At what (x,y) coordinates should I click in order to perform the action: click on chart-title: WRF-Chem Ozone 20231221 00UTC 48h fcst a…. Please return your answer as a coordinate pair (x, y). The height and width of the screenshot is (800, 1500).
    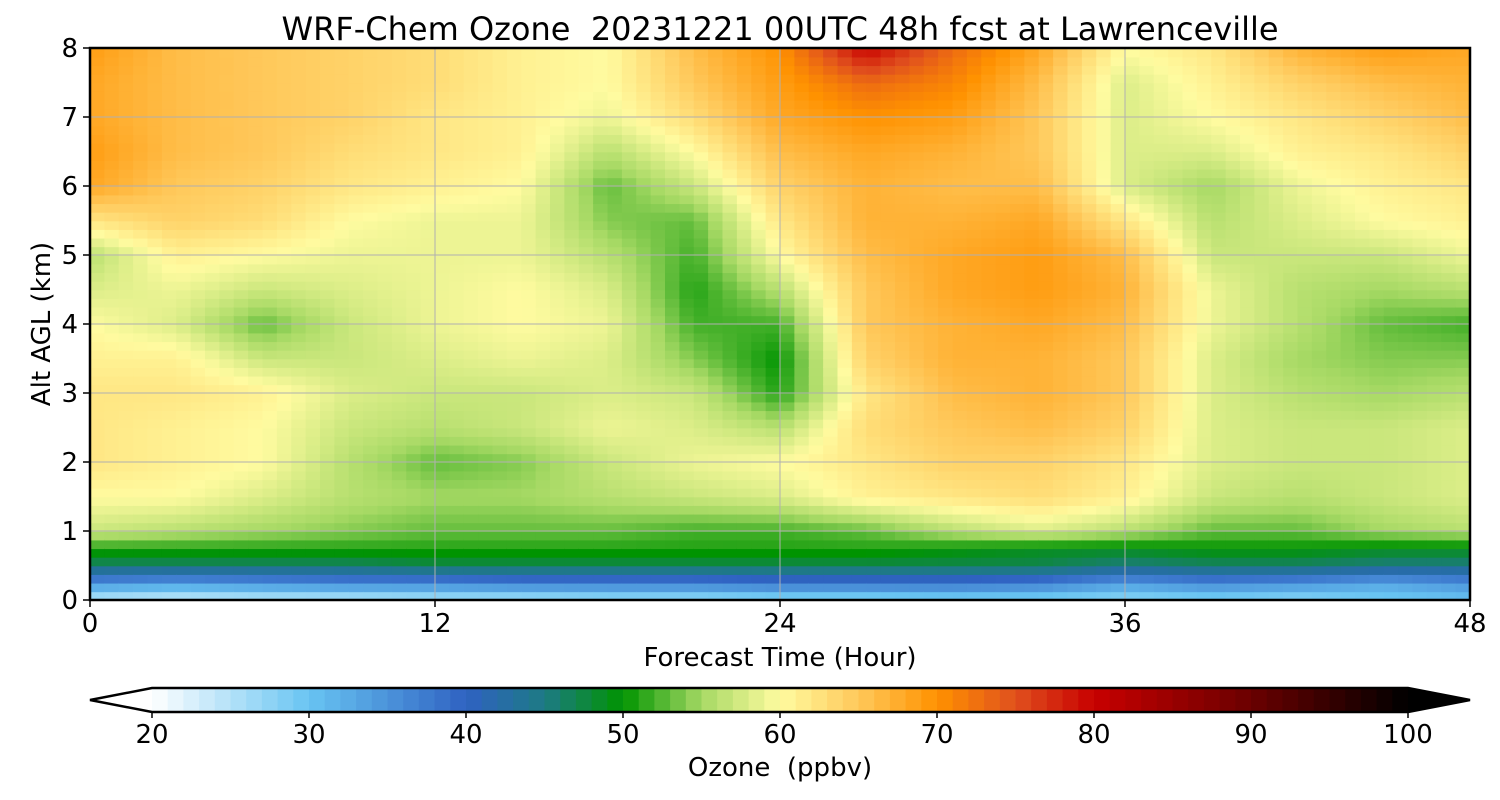
    Looking at the image, I should click on (779, 29).